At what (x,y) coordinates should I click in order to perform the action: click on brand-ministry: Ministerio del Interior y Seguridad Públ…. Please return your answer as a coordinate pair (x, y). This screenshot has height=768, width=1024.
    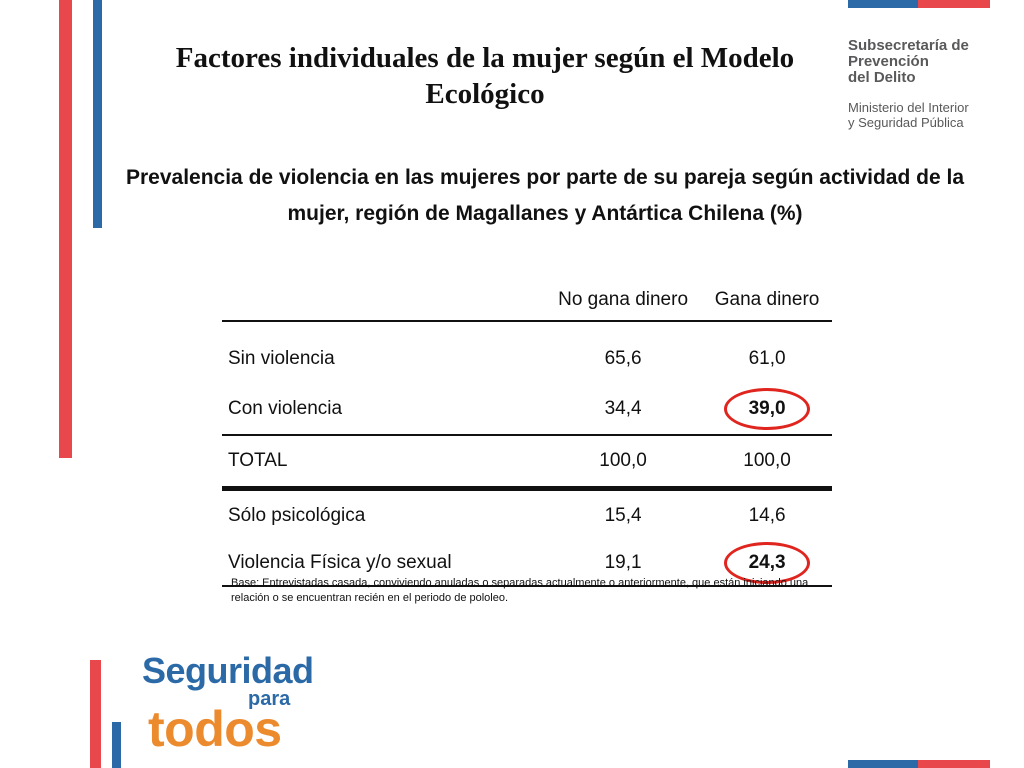
    Looking at the image, I should click on (928, 115).